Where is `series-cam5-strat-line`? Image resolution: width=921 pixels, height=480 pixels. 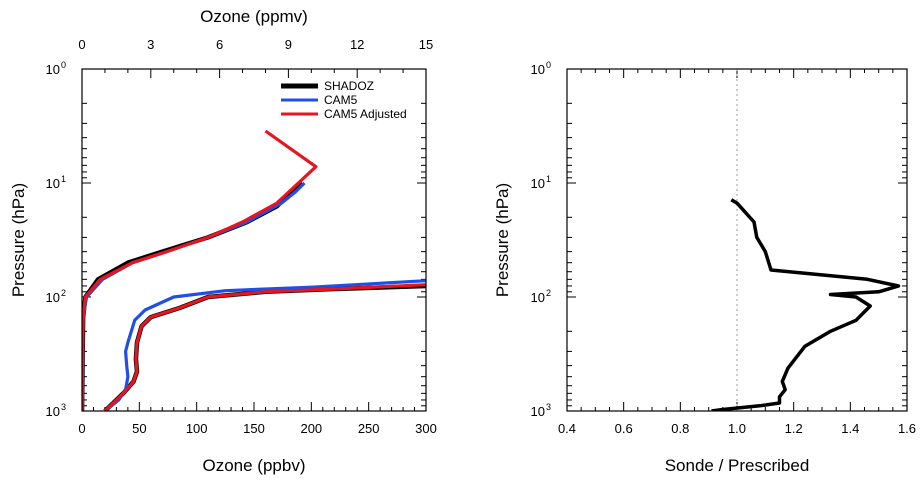
series-cam5-strat-line is located at coordinates (194, 296).